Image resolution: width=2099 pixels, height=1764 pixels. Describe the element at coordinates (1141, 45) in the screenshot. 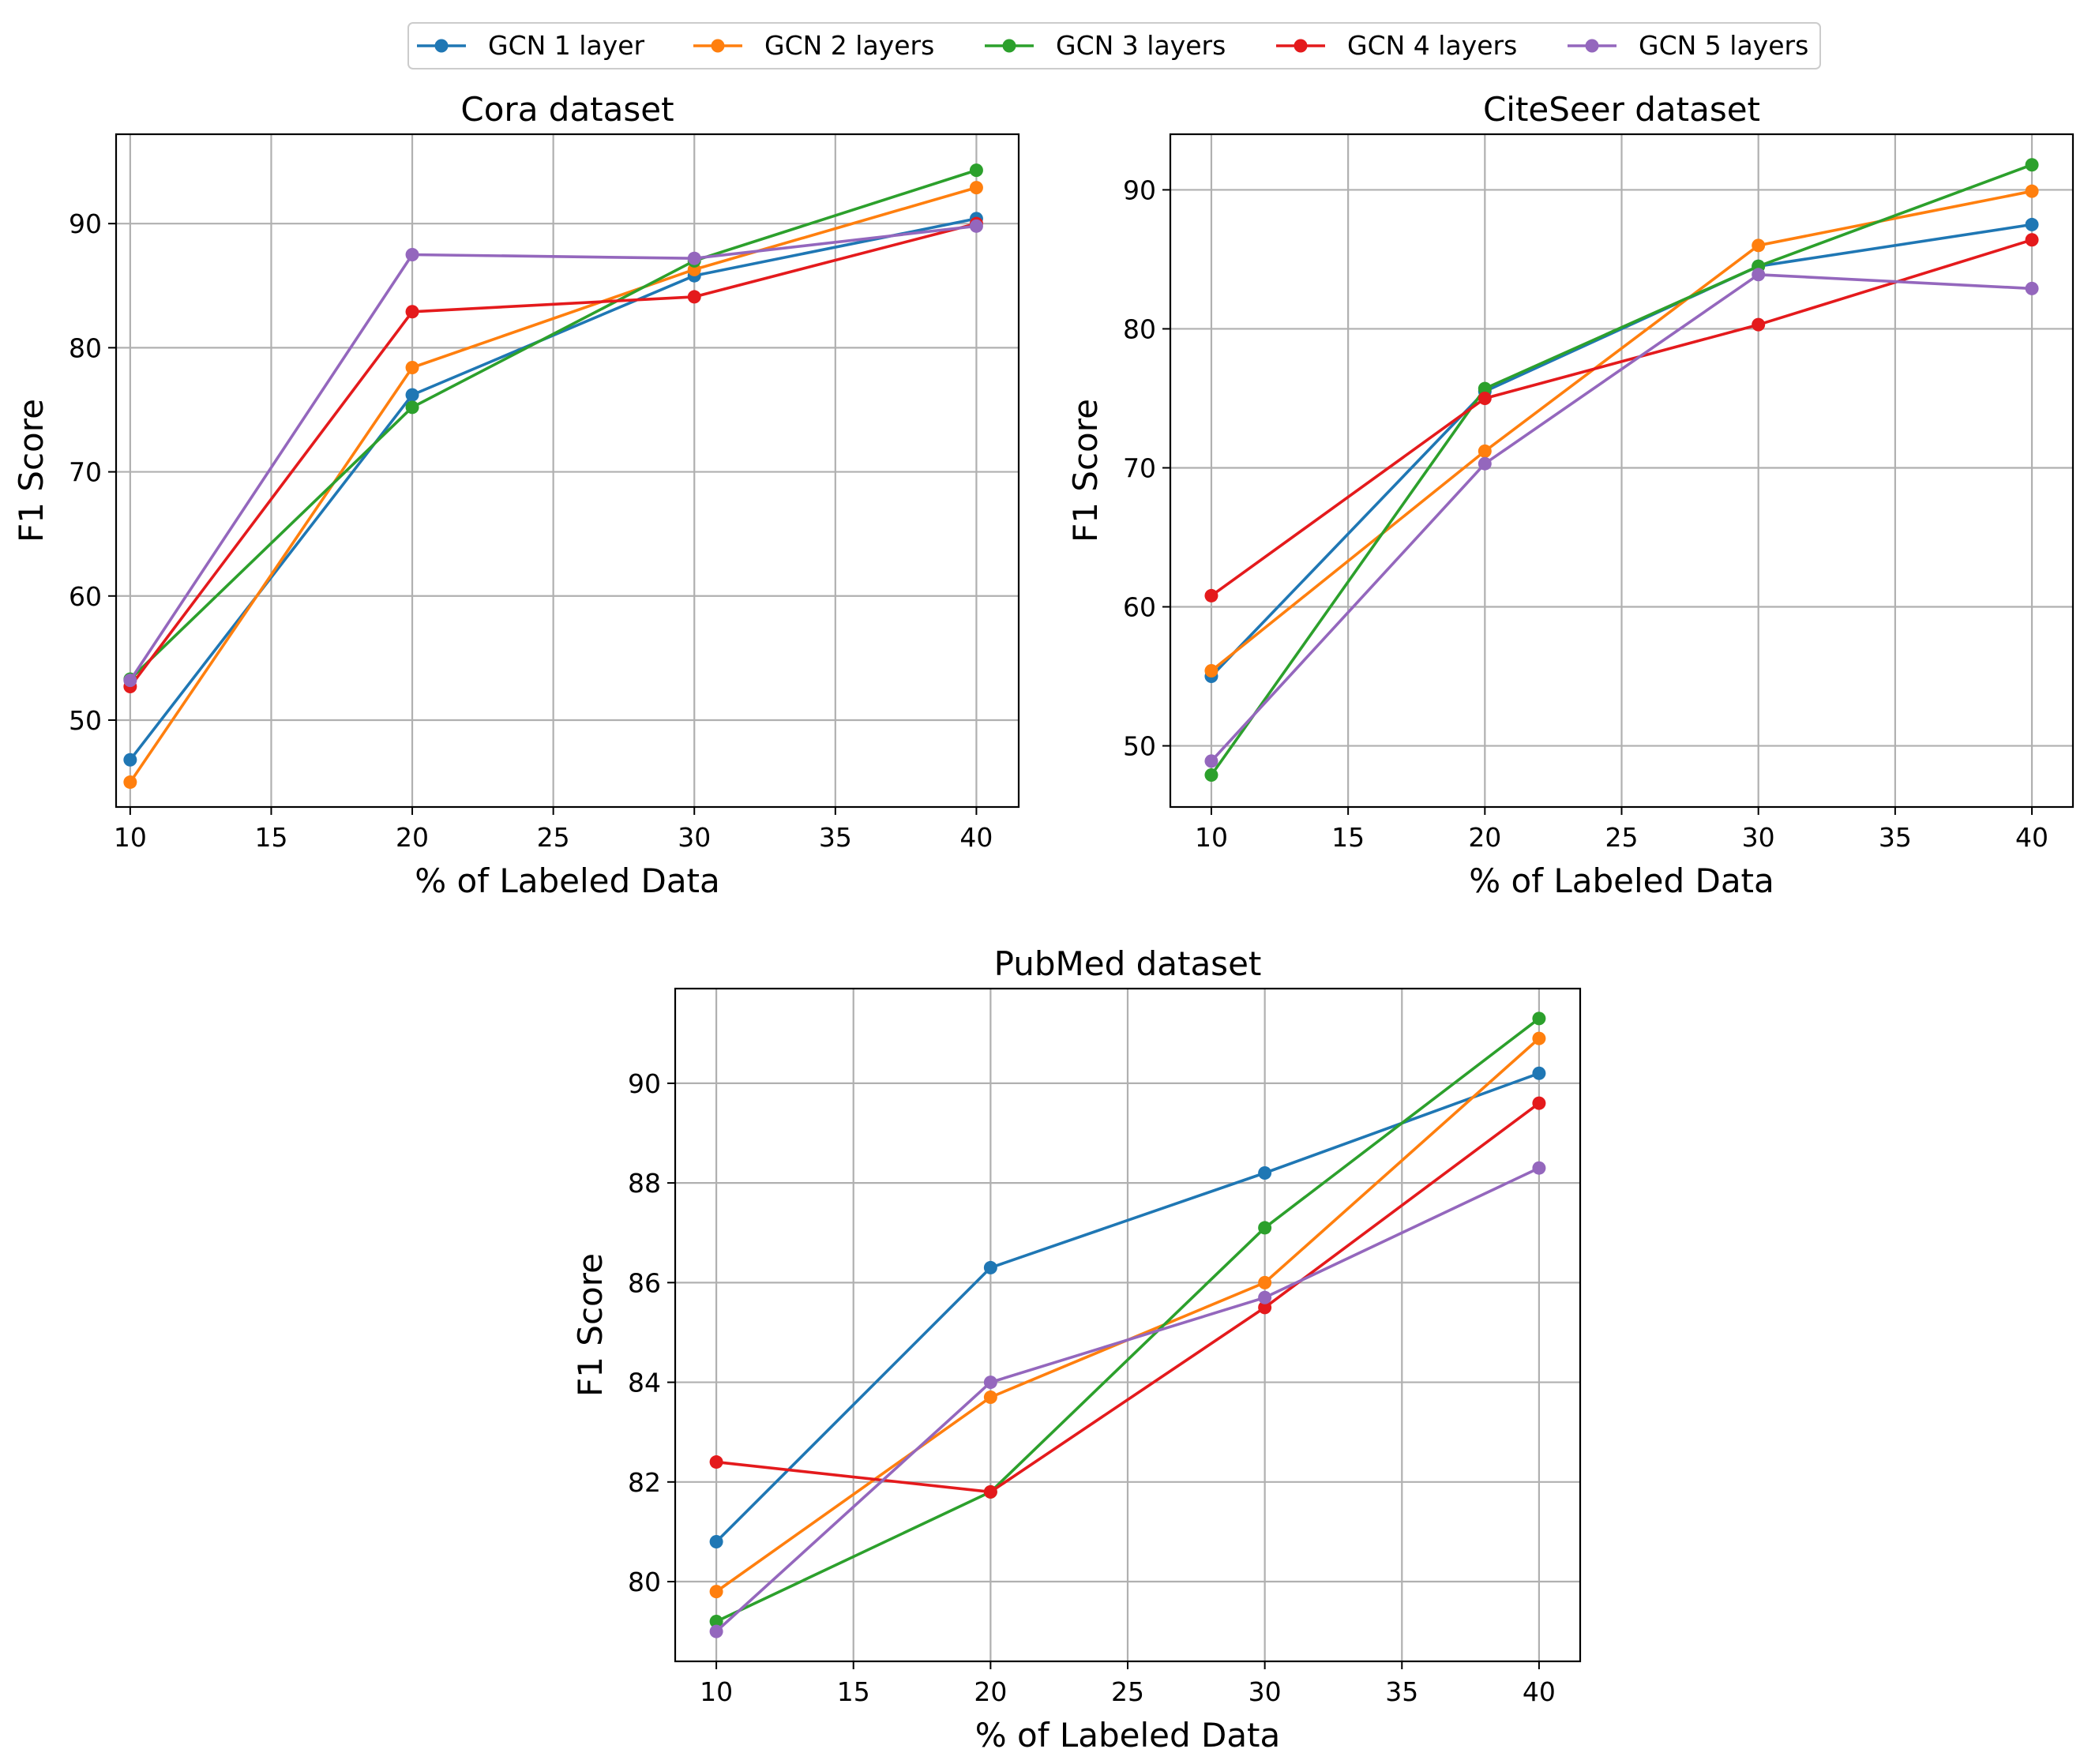

I see `legend-label-gcn-3-layers: GCN 3 layers` at that location.